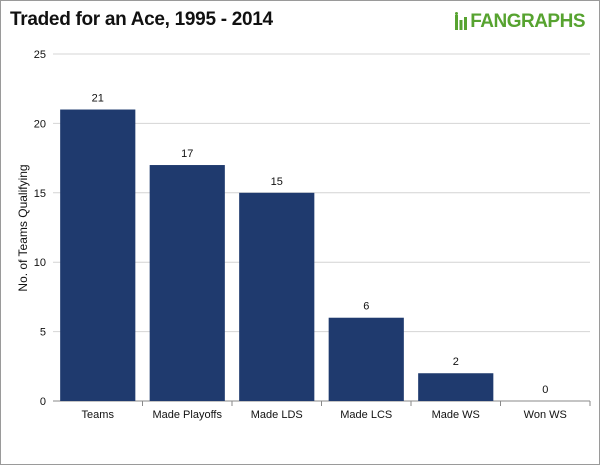 This screenshot has height=465, width=600. I want to click on data-label: 21, so click(98, 99).